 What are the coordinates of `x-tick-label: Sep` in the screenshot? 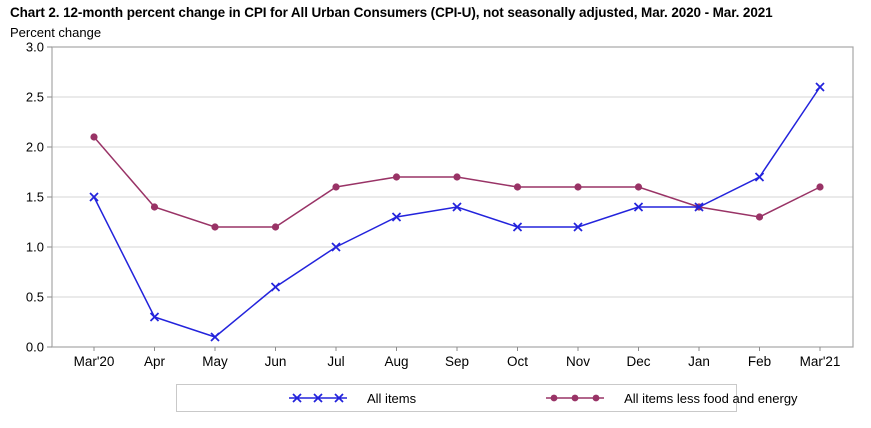 It's located at (457, 361).